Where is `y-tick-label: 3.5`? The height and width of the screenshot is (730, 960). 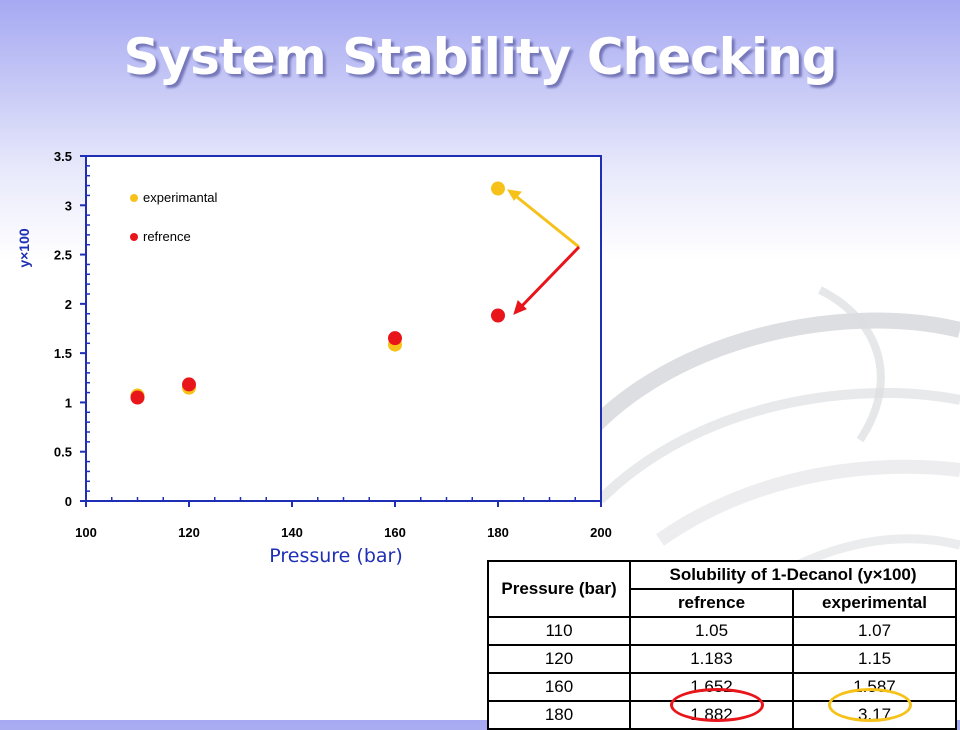 y-tick-label: 3.5 is located at coordinates (63, 156).